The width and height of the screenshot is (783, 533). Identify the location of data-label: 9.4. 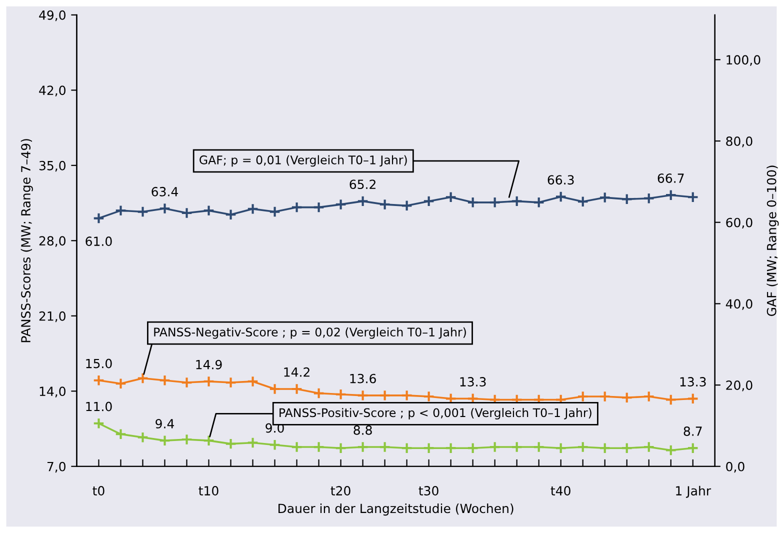
(165, 423).